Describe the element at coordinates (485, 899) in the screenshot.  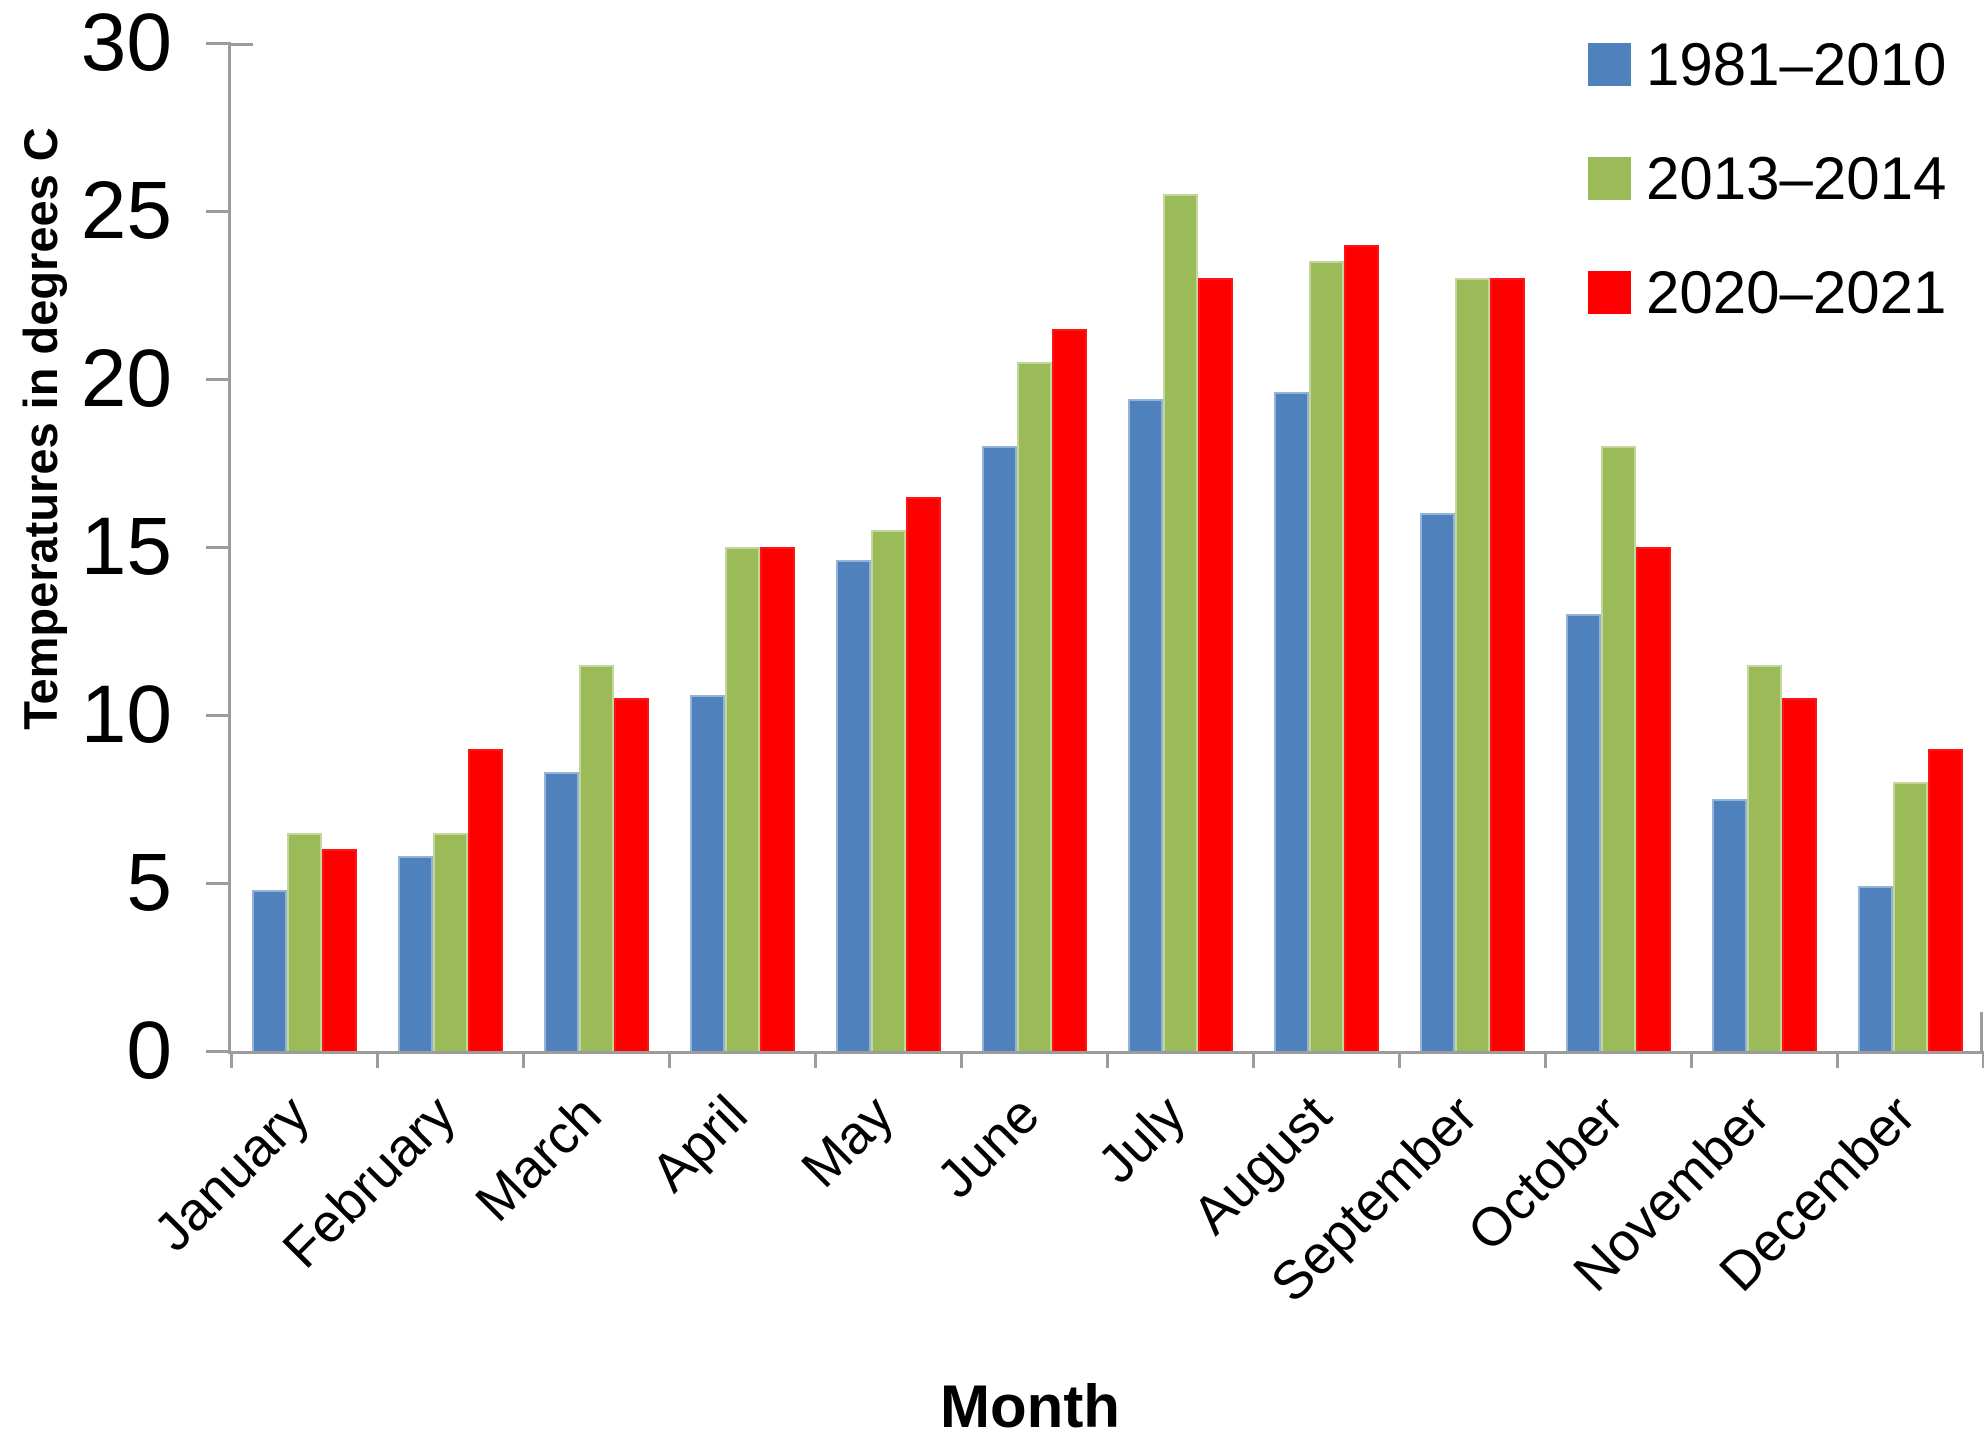
I see `bar-february-2020–2021` at that location.